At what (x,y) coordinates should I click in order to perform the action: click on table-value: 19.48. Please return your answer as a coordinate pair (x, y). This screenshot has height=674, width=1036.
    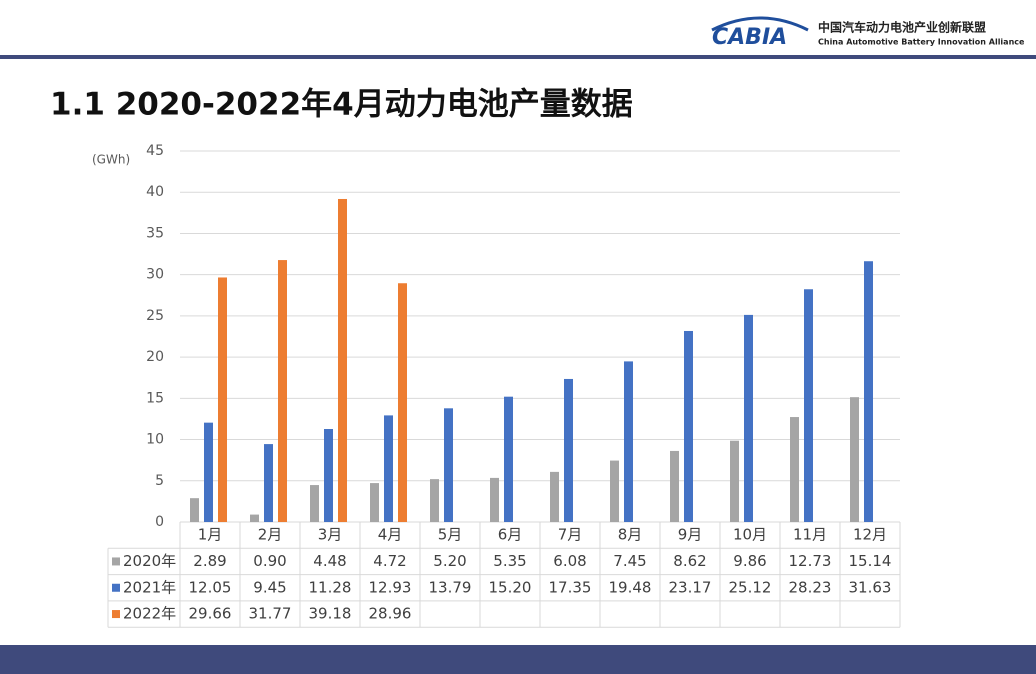
    Looking at the image, I should click on (630, 587).